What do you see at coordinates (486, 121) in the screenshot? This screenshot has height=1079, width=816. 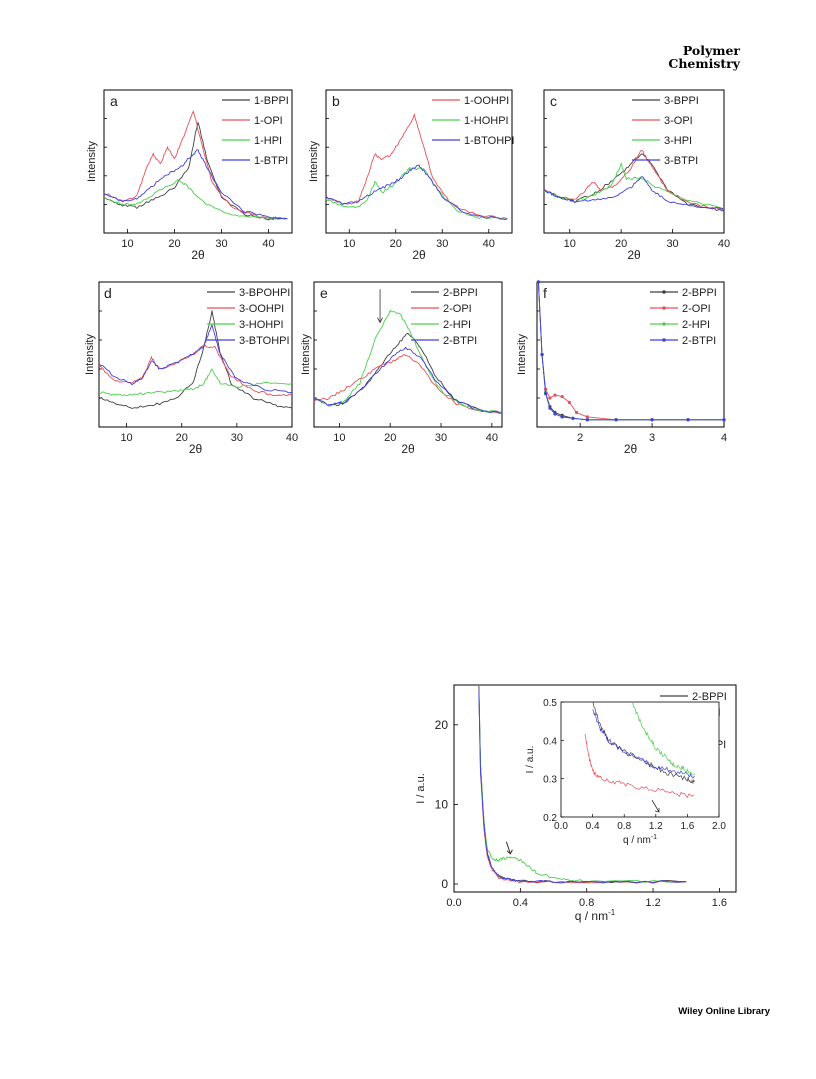 I see `legend-label-1-HOHPI: 1-HOHPI` at bounding box center [486, 121].